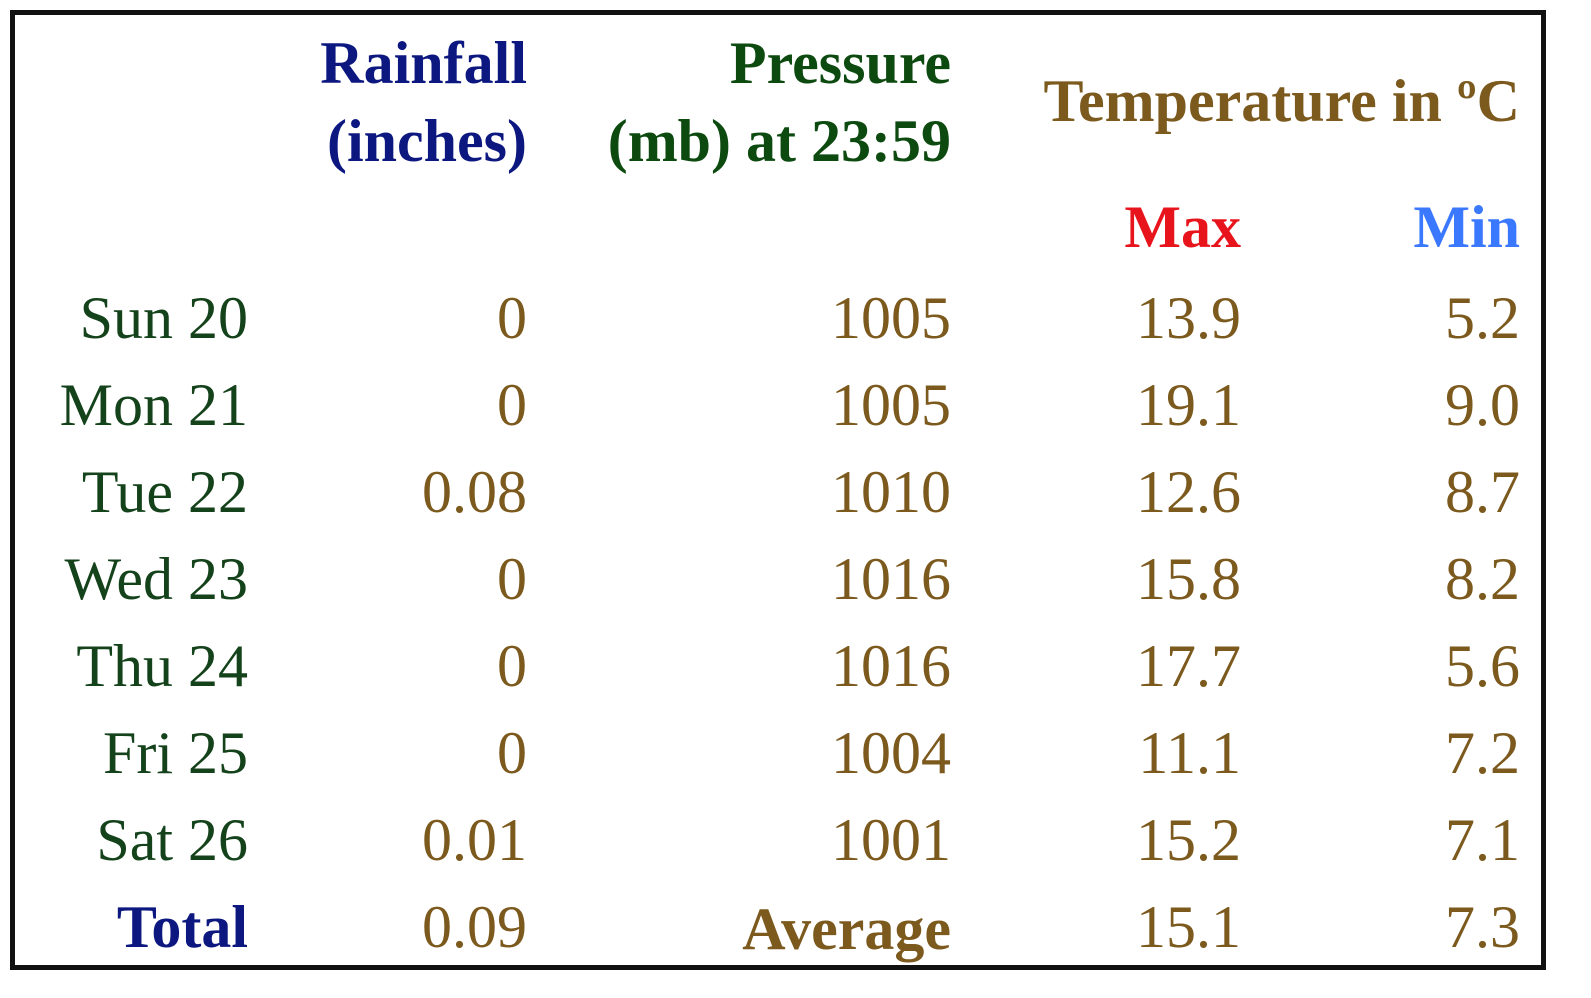  I want to click on day-label: Fri 25, so click(175, 753).